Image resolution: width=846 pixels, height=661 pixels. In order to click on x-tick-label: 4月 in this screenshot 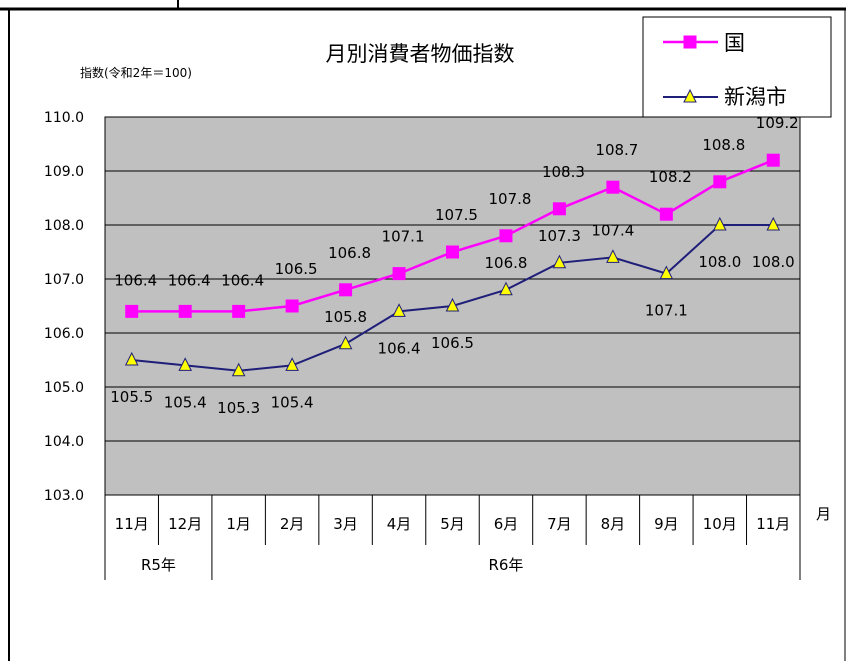, I will do `click(399, 524)`.